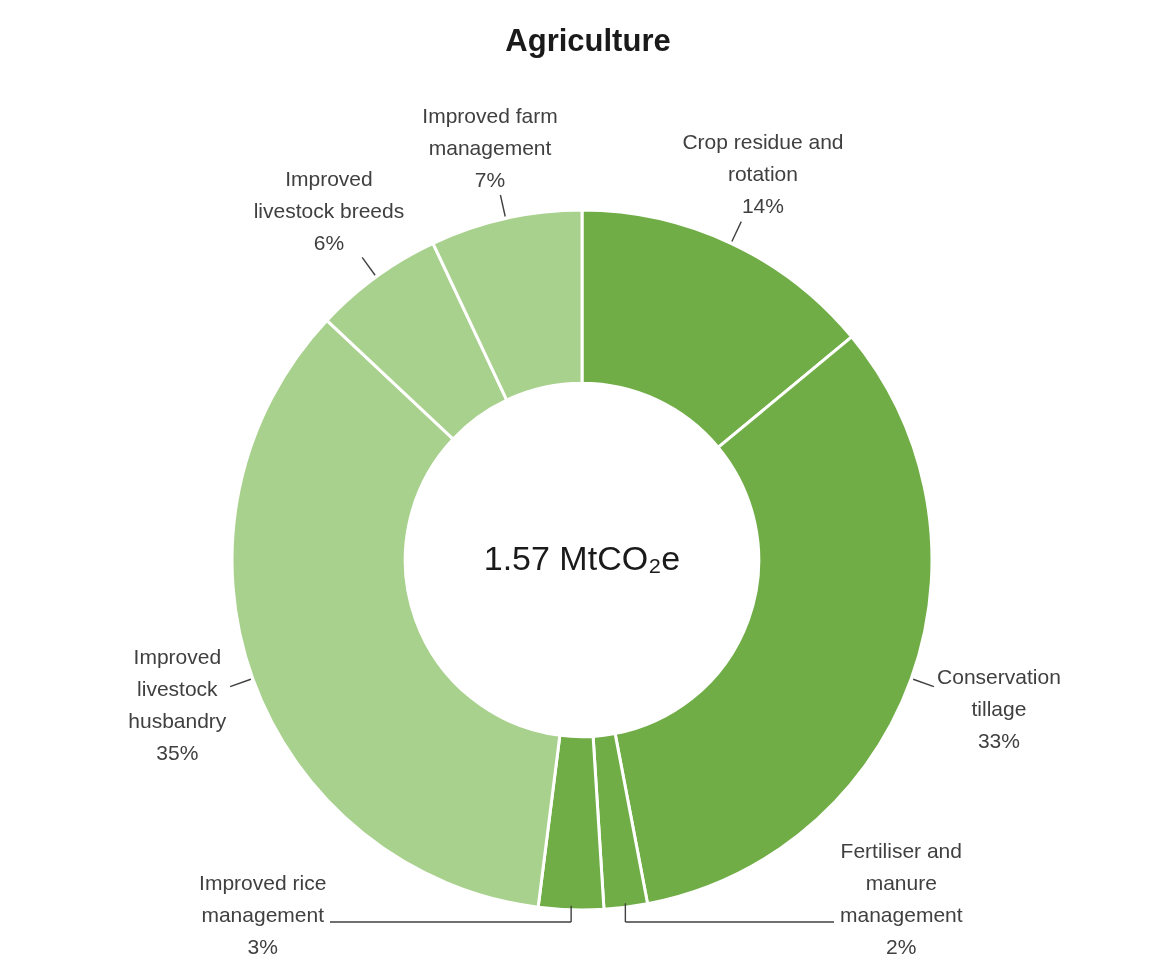 This screenshot has width=1176, height=968. Describe the element at coordinates (588, 40) in the screenshot. I see `chart-title: Agriculture` at that location.